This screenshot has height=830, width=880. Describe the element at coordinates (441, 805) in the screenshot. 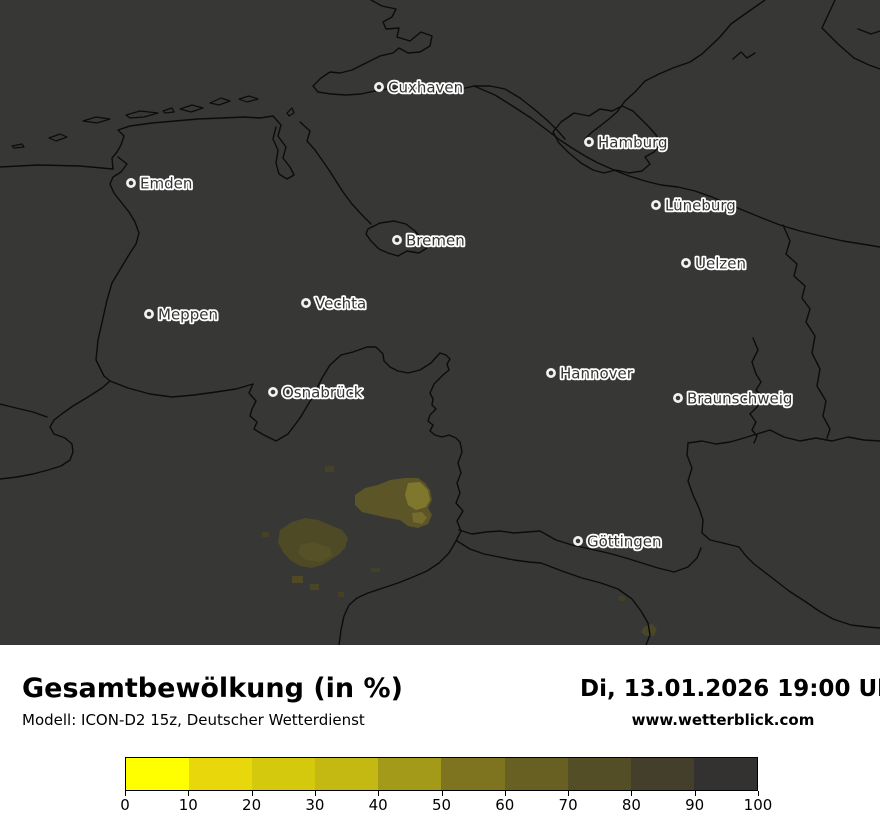

I see `colorbar-ticklabel: 50` at that location.